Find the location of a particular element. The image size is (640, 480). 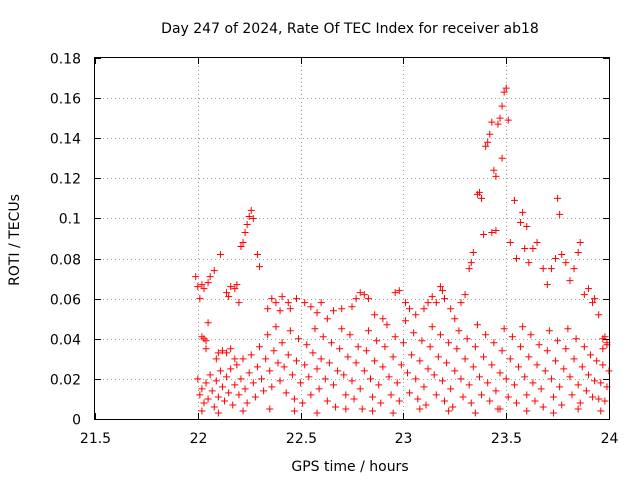

x-tick-label: 23.5 is located at coordinates (506, 439).